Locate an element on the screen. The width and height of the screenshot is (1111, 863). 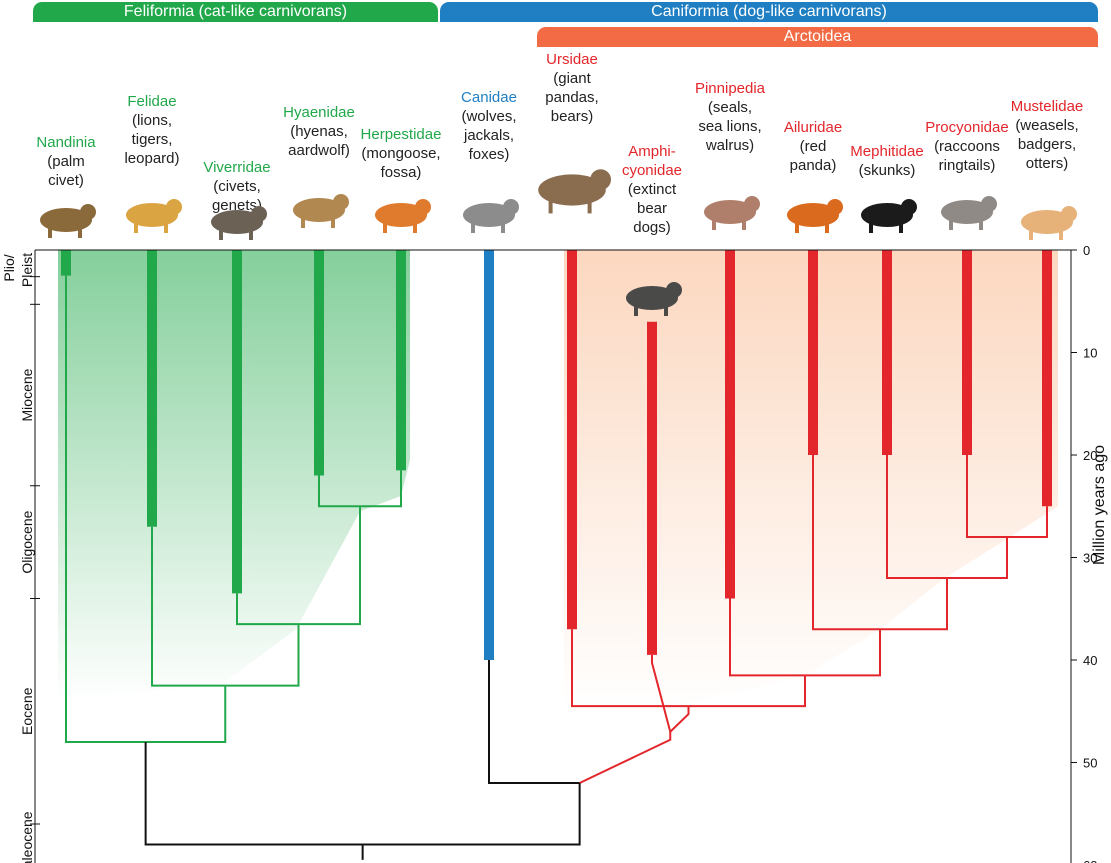
lineage-bar-mustelidae is located at coordinates (1047, 378).